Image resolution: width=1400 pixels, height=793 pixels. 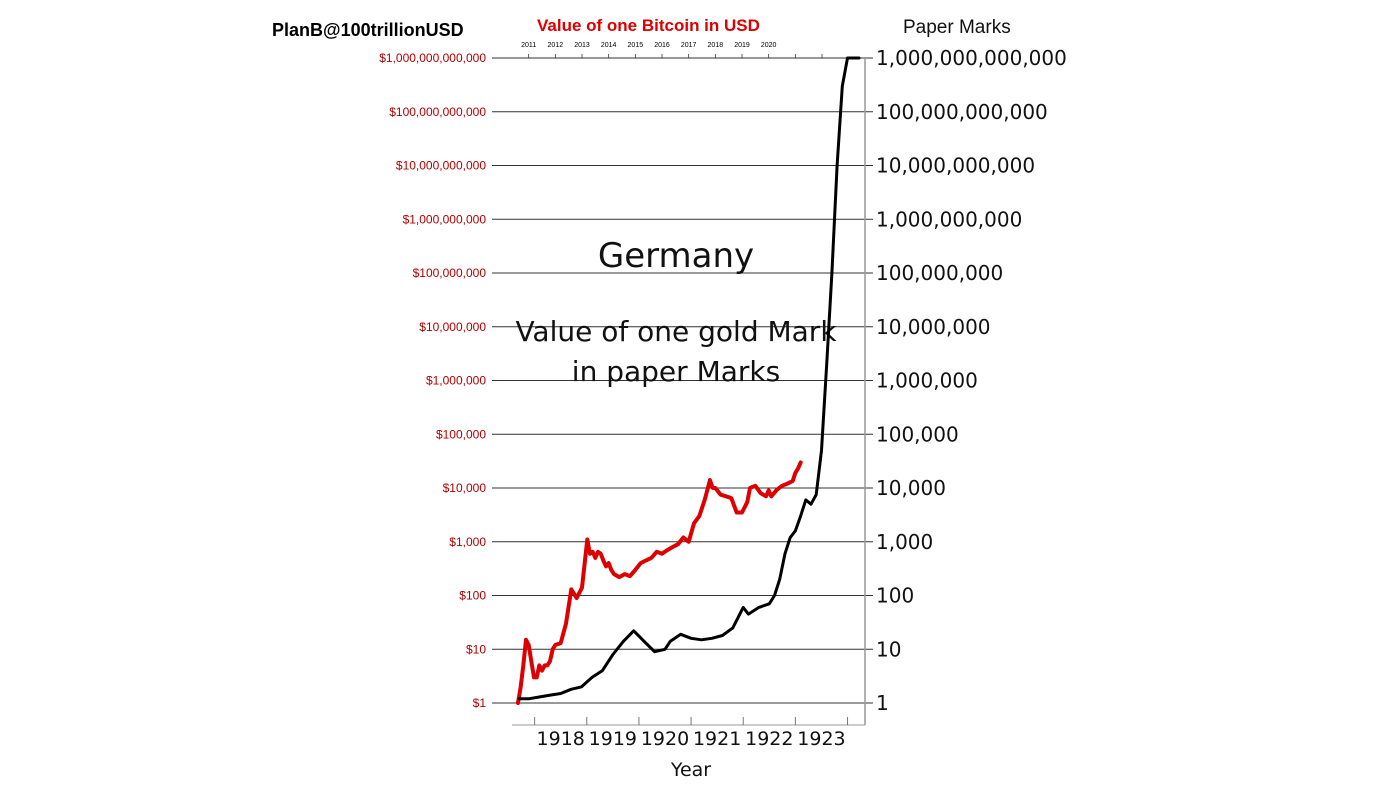 What do you see at coordinates (949, 219) in the screenshot?
I see `right-tick-label: 1,000,000,000` at bounding box center [949, 219].